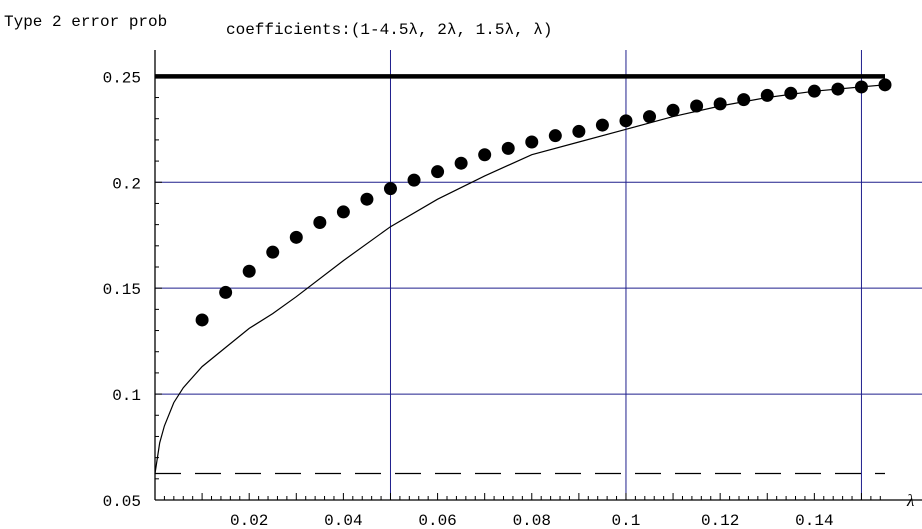  Describe the element at coordinates (126, 184) in the screenshot. I see `y-tick-label: 0.2` at that location.